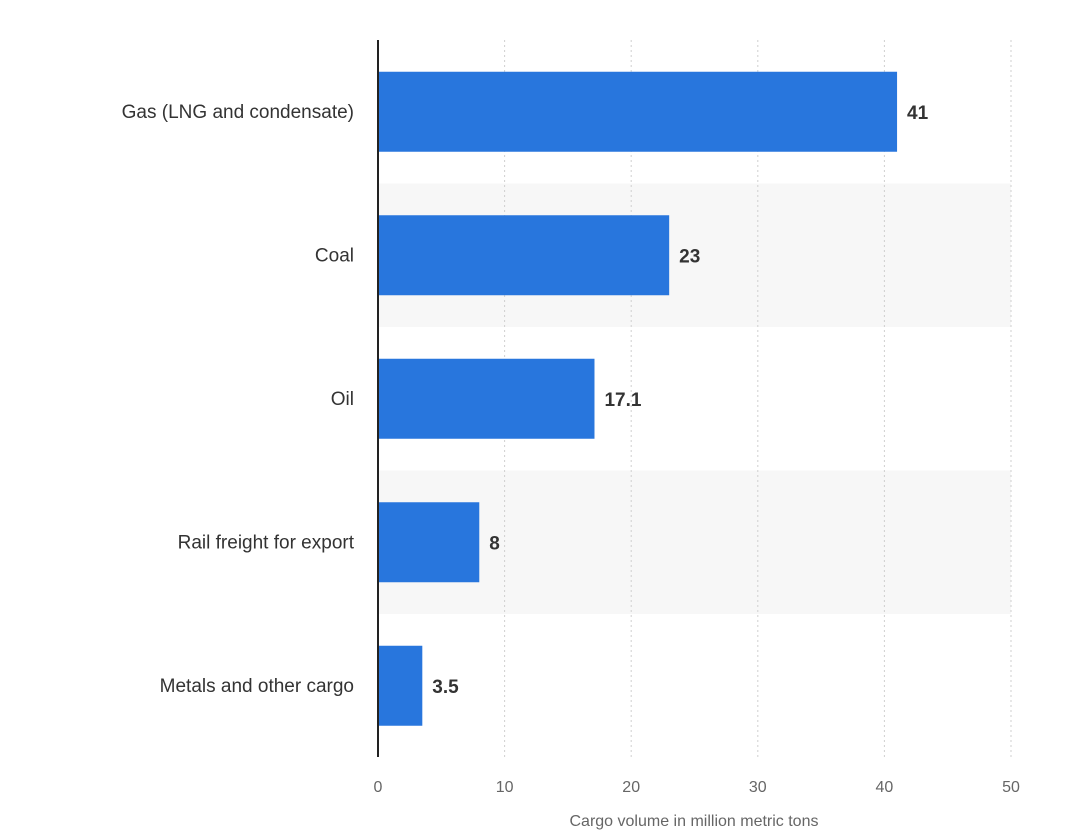  What do you see at coordinates (494, 543) in the screenshot?
I see `value-label: 8` at bounding box center [494, 543].